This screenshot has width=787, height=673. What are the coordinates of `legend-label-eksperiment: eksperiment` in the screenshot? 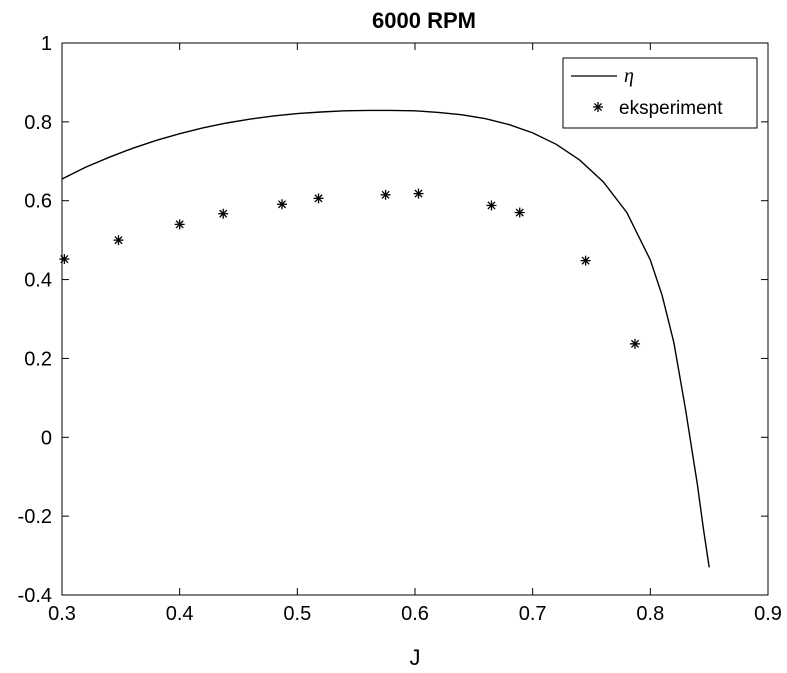 It's located at (671, 108).